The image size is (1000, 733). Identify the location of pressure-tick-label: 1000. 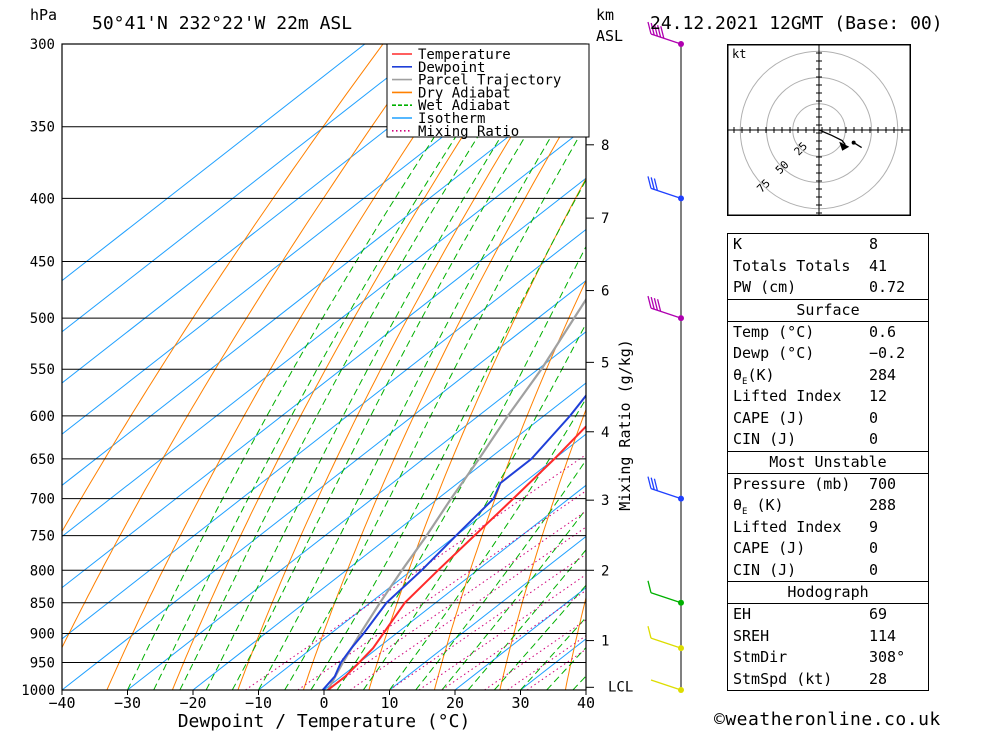
(38, 691).